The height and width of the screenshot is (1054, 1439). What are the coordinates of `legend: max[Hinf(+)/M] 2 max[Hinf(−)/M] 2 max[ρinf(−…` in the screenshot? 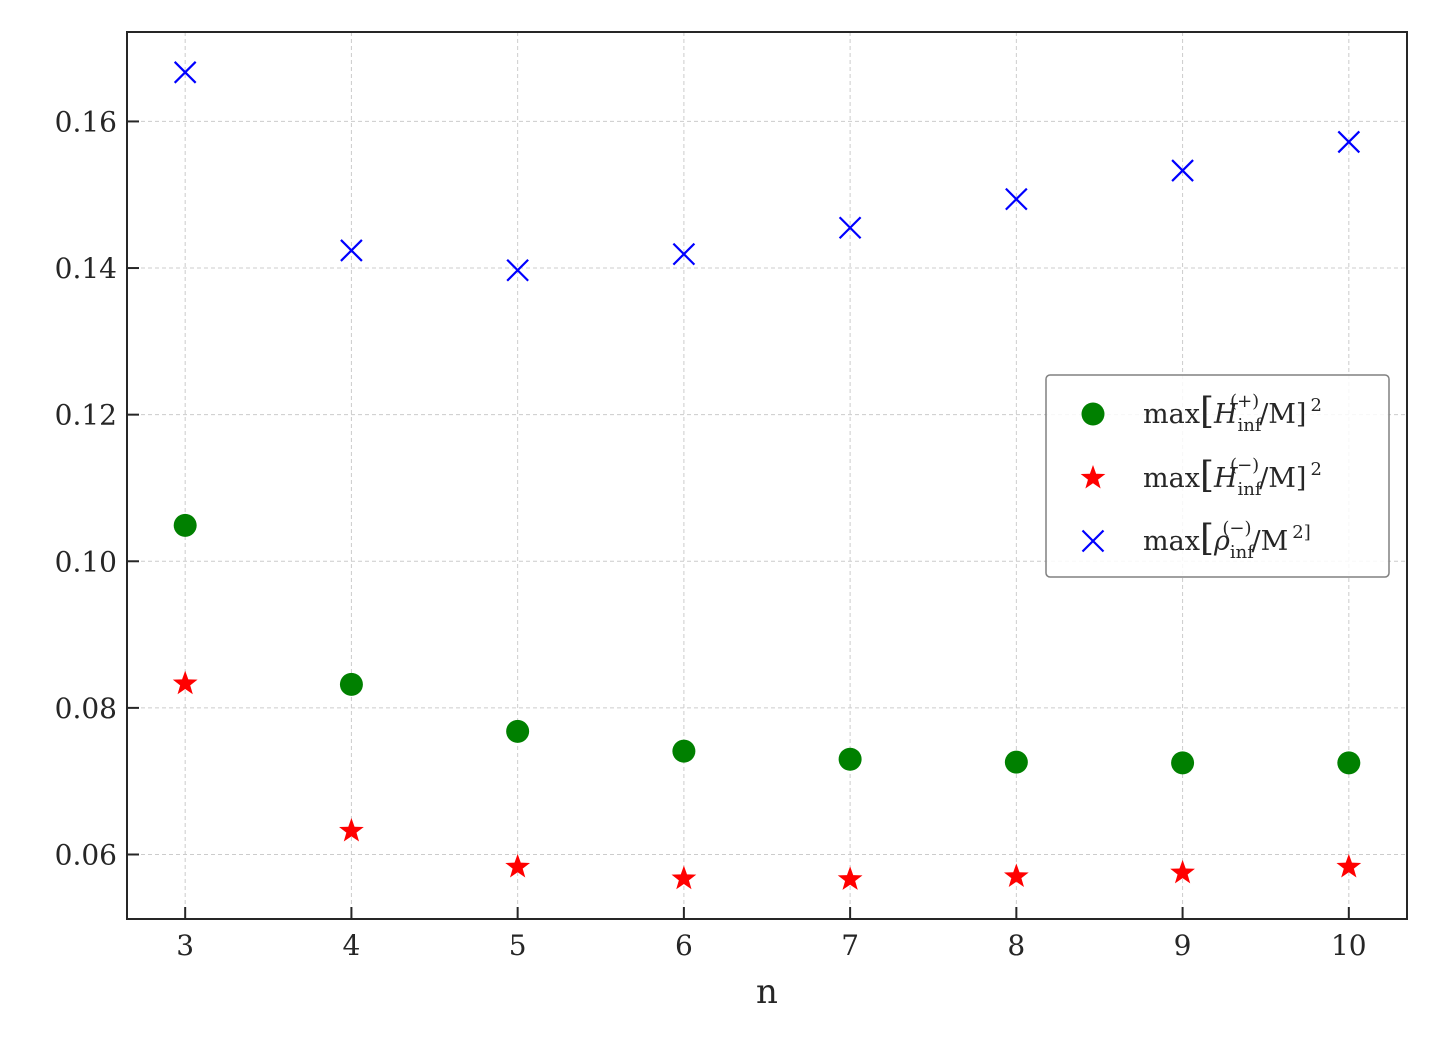 It's located at (1217, 476).